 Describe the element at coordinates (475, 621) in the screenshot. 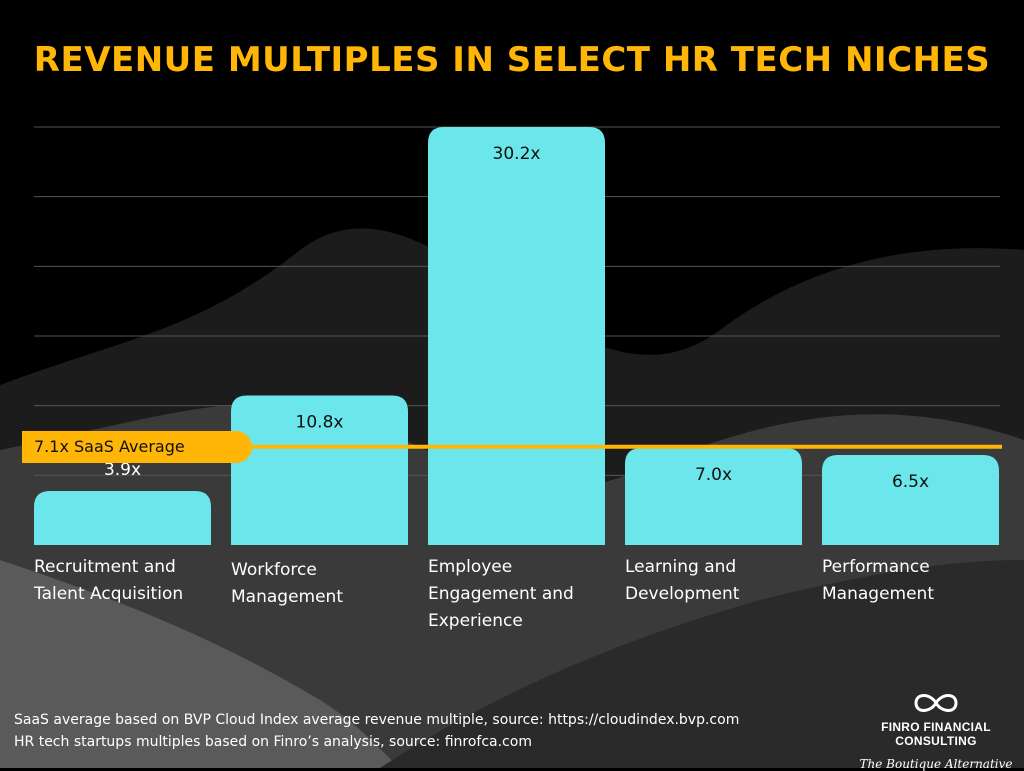

I see `category-label-line: Experience` at that location.